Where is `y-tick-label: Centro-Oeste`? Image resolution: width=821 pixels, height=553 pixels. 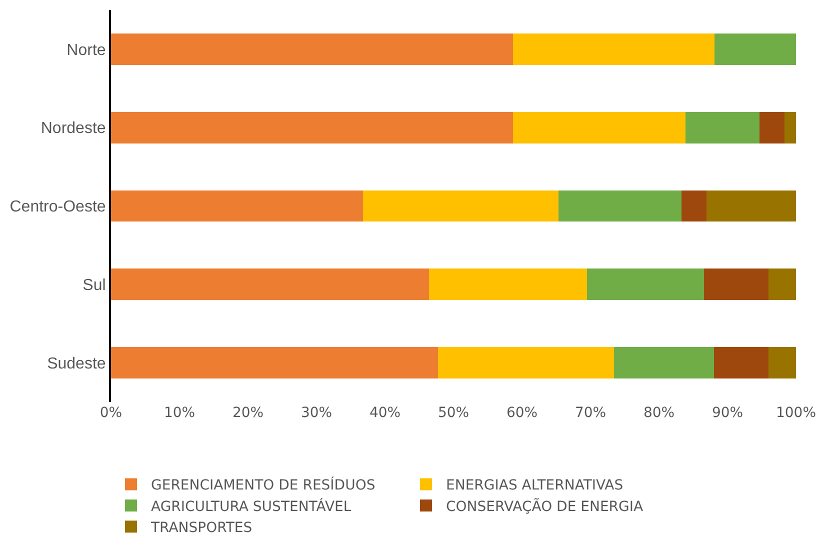
y-tick-label: Centro-Oeste is located at coordinates (58, 207).